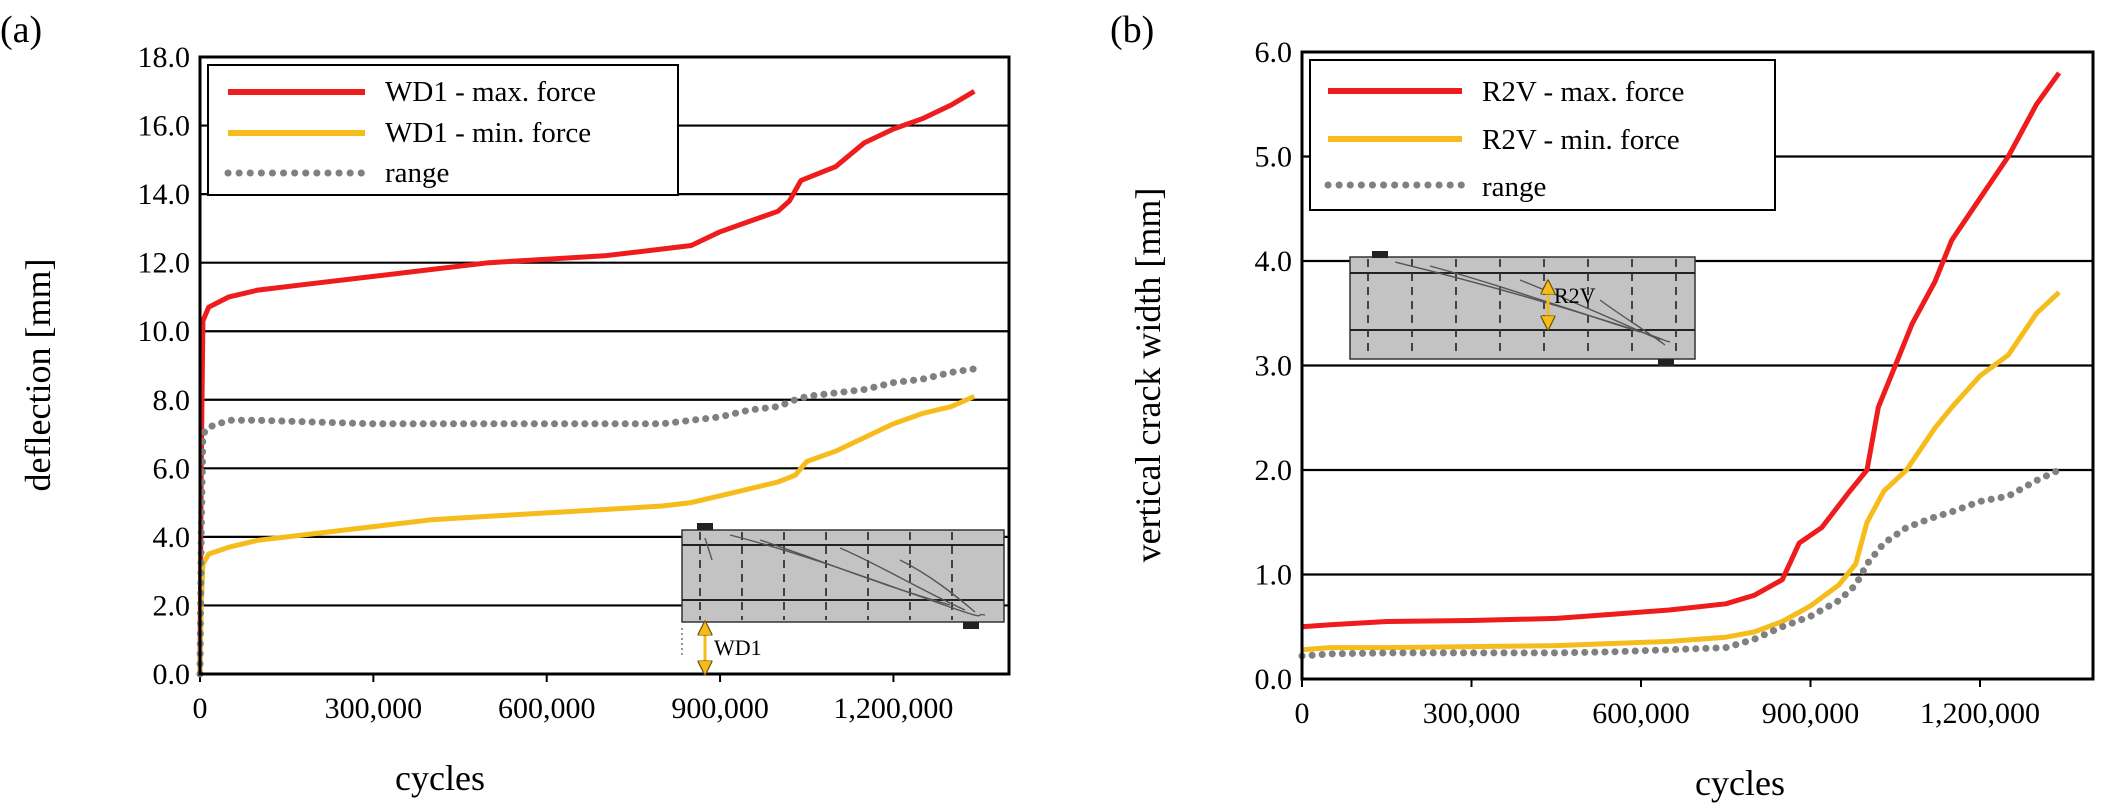 This screenshot has width=2128, height=807. I want to click on legend-label-min: WD1 - min. force, so click(488, 133).